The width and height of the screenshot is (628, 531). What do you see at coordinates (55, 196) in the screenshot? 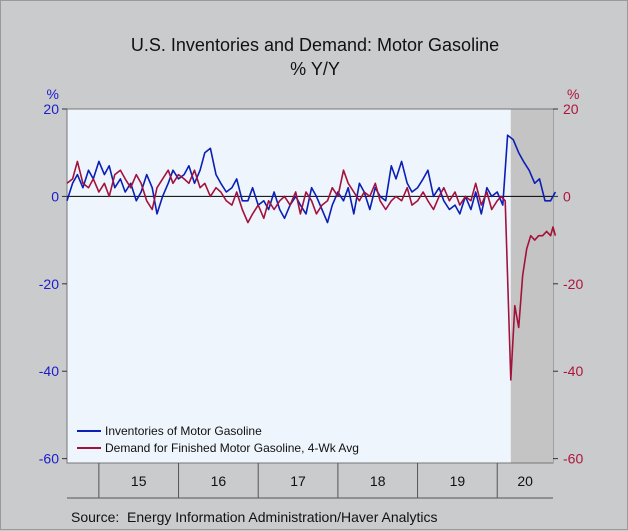
I see `left-axis-tick-label: 0` at bounding box center [55, 196].